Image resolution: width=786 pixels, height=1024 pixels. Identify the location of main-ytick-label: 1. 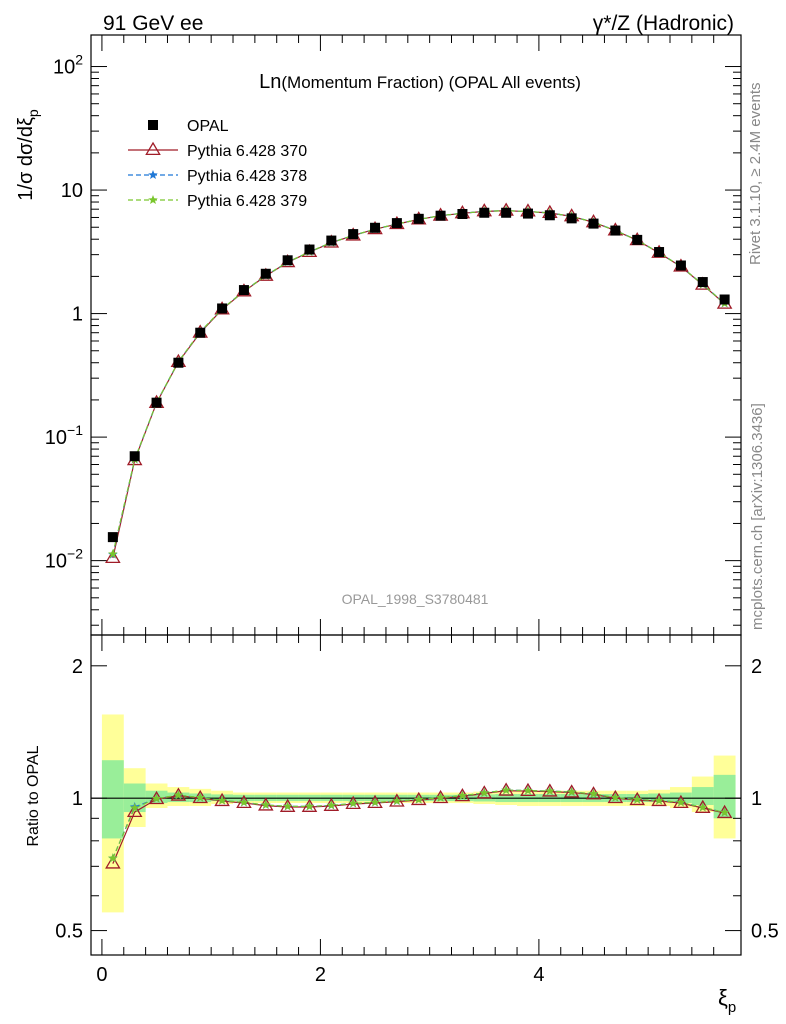
(77, 315).